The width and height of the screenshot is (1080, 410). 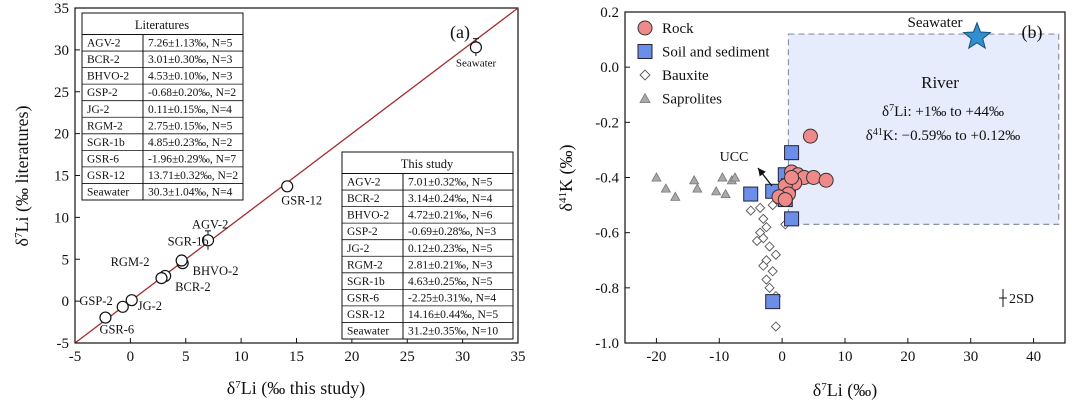 What do you see at coordinates (460, 32) in the screenshot?
I see `panel-a-label: (a)` at bounding box center [460, 32].